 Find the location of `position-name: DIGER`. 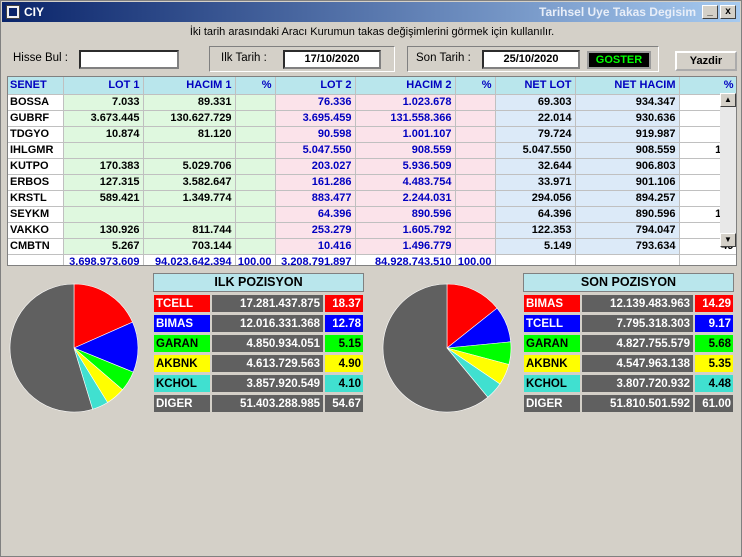

position-name: DIGER is located at coordinates (182, 403).